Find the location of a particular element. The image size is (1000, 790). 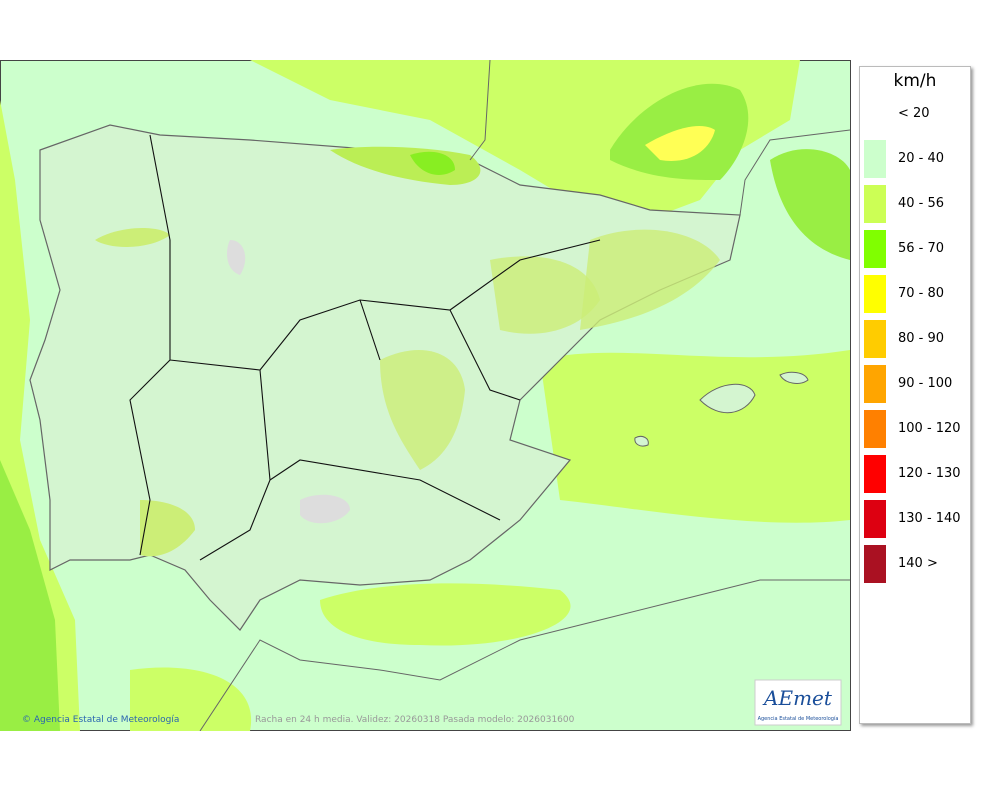

legend-label: 100 - 120 is located at coordinates (929, 428).